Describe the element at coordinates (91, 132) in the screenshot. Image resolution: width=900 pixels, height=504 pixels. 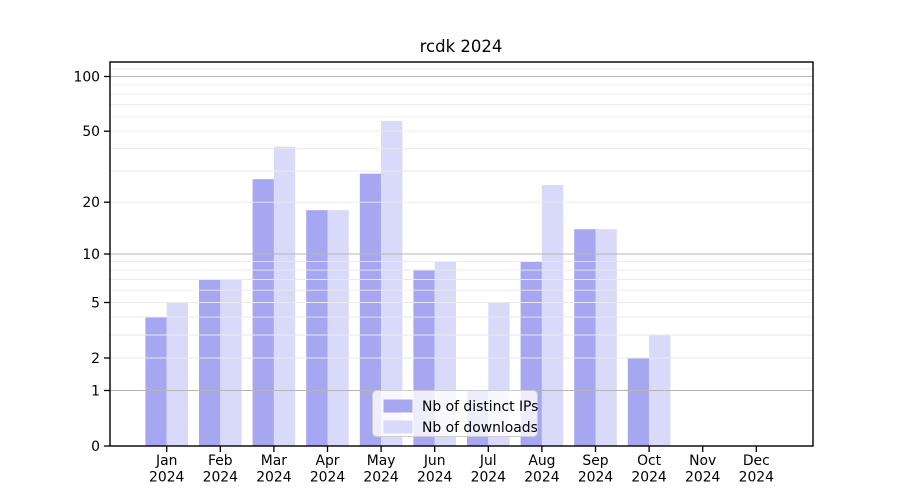
I see `y-tick-label-50: 50` at that location.